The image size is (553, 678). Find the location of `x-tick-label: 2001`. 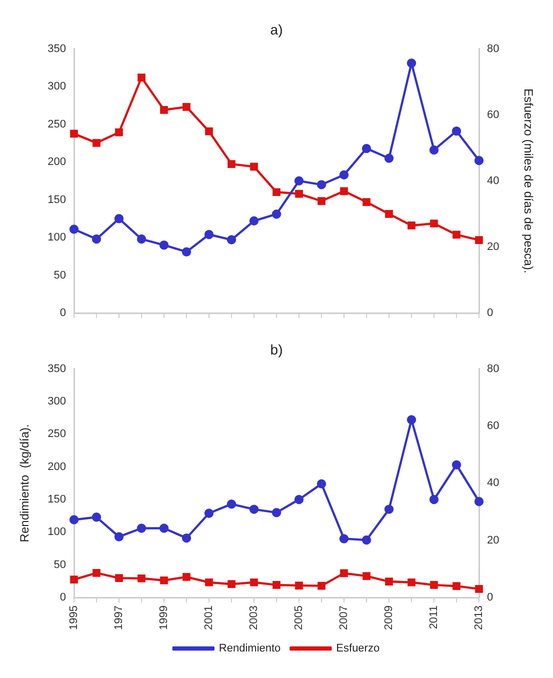

x-tick-label: 2001 is located at coordinates (209, 618).